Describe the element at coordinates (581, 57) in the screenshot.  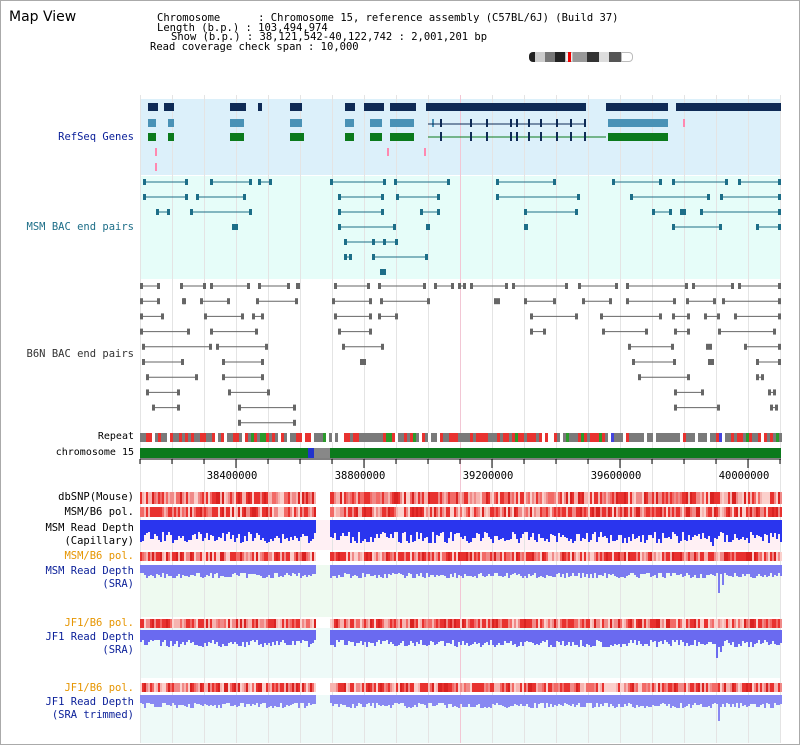
I see `chromosome-ideogram` at that location.